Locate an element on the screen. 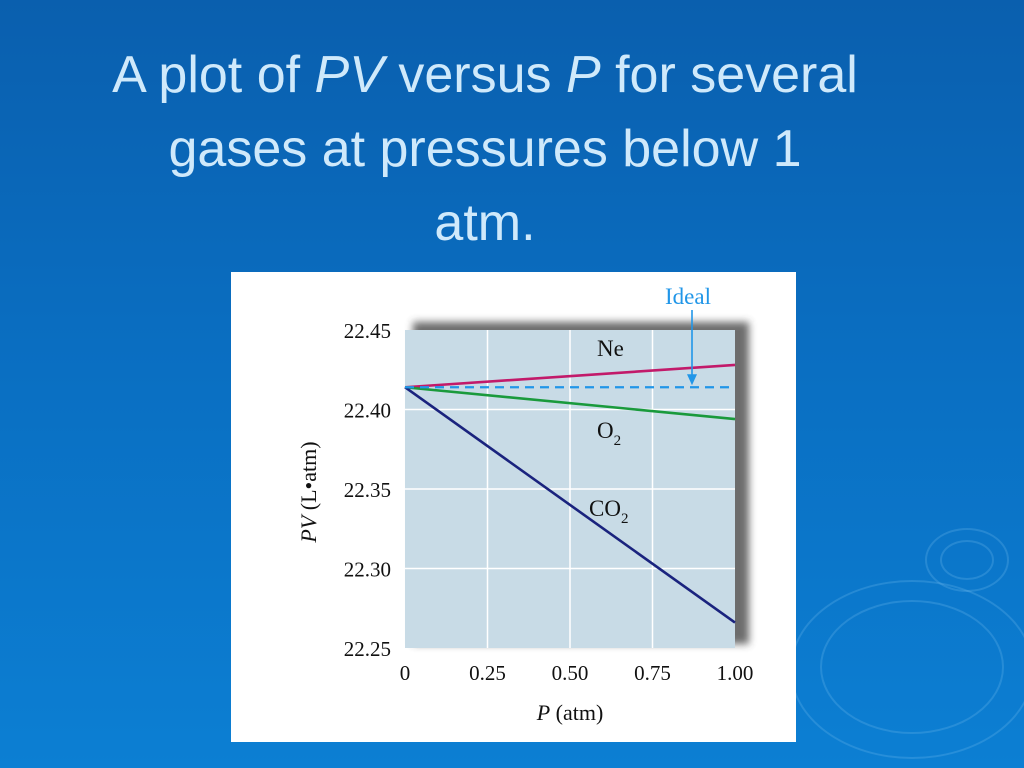 This screenshot has width=1024, height=768. series-labels: Ne O2 CO2 Ideal is located at coordinates (650, 405).